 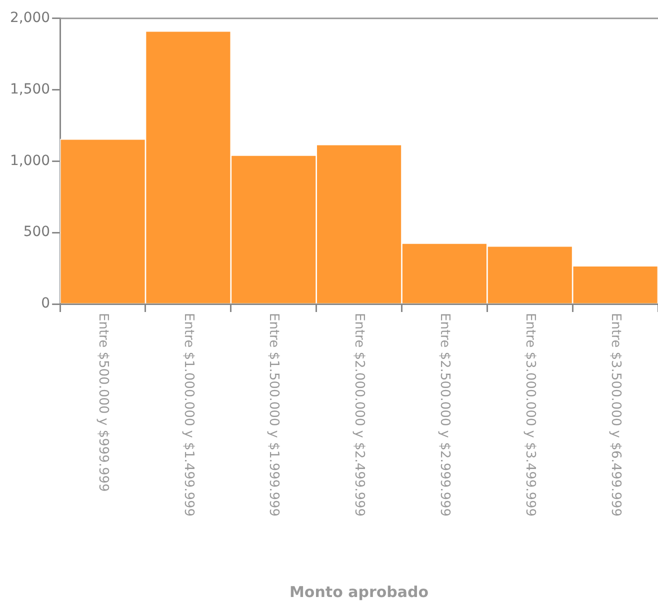 I want to click on x-tick-label: Entre $3.500.000 y $6.499.999, so click(x=615, y=415).